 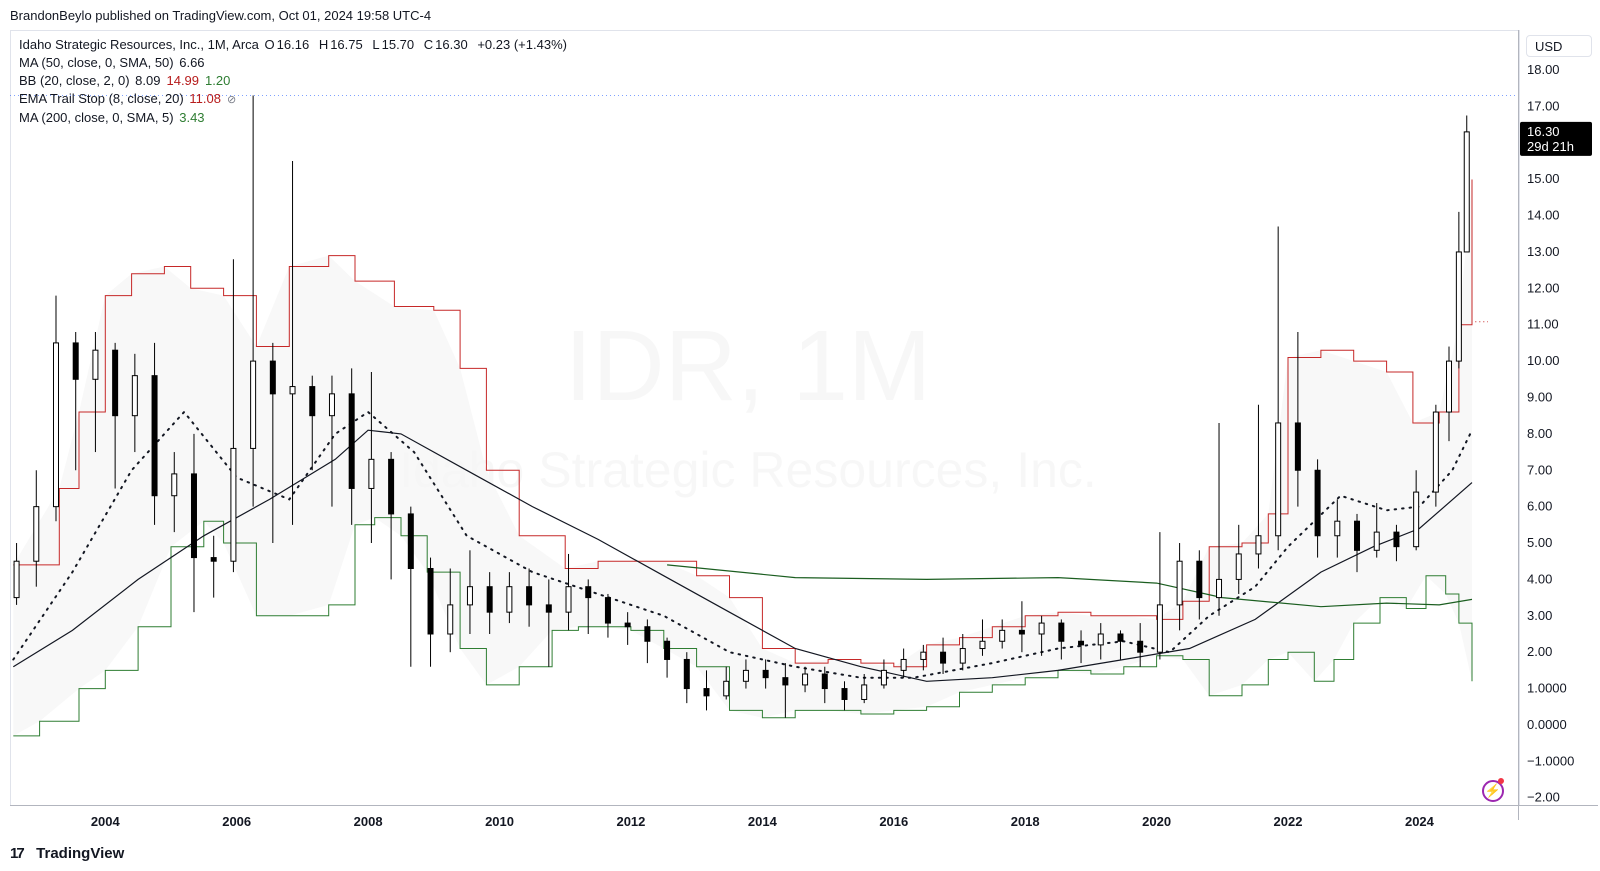 What do you see at coordinates (893, 821) in the screenshot?
I see `time-tick-label: 2016` at bounding box center [893, 821].